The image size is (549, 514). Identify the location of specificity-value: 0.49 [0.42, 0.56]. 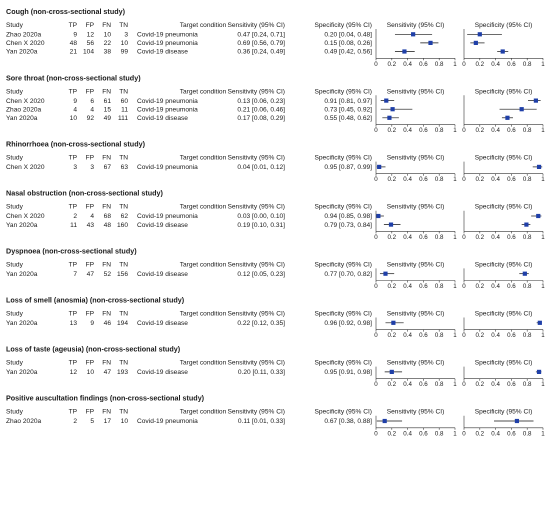
(348, 52).